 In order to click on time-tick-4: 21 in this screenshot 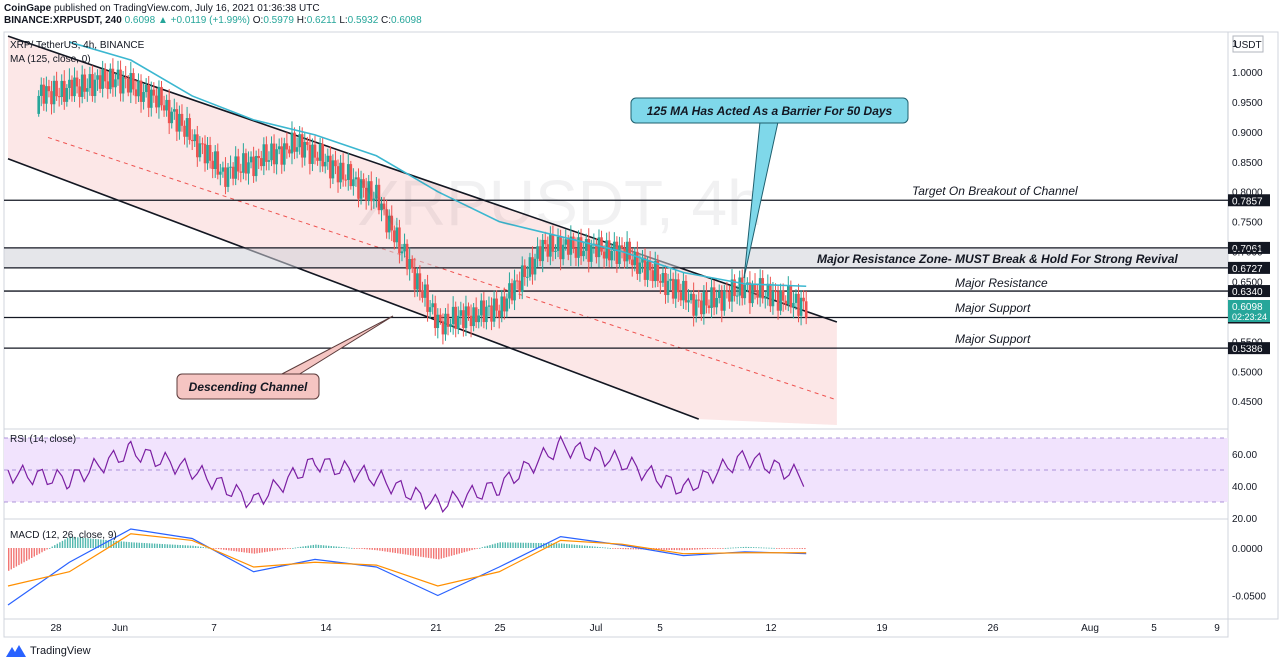, I will do `click(436, 628)`.